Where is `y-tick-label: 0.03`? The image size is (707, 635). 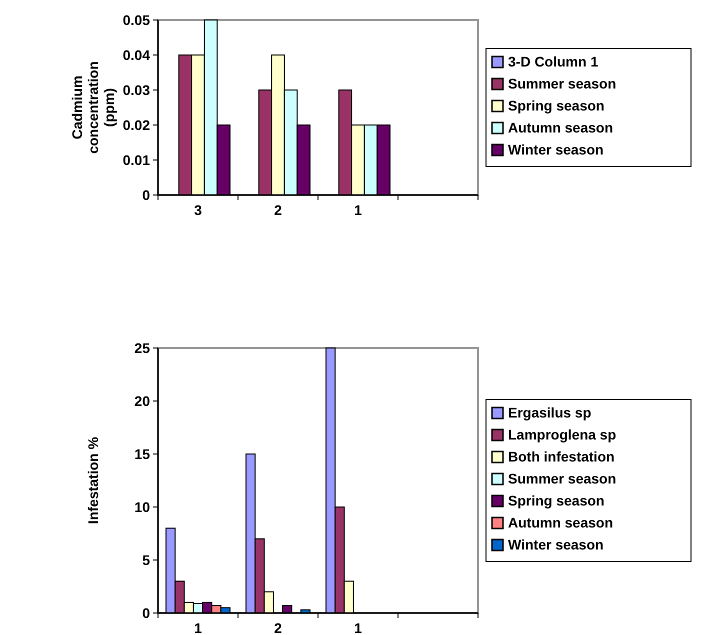 y-tick-label: 0.03 is located at coordinates (136, 90).